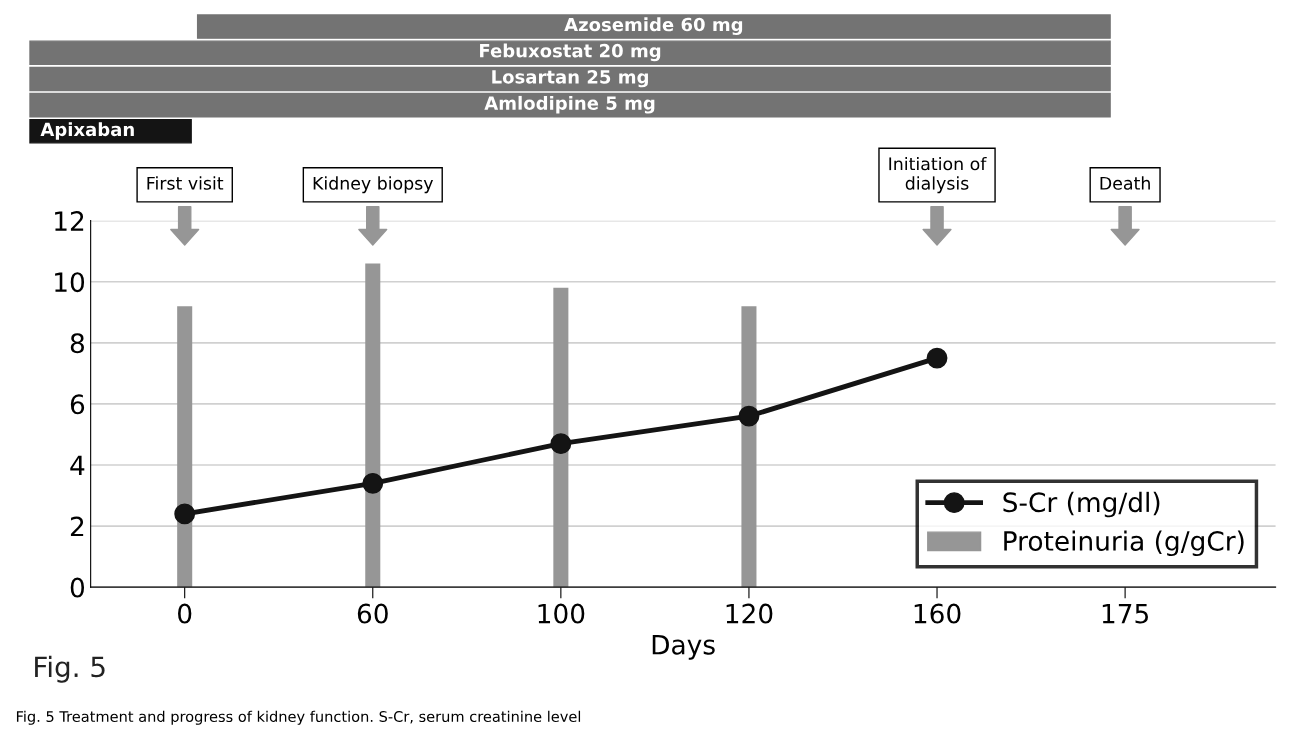 The height and width of the screenshot is (748, 1295). I want to click on x-tick-label: 120, so click(749, 613).